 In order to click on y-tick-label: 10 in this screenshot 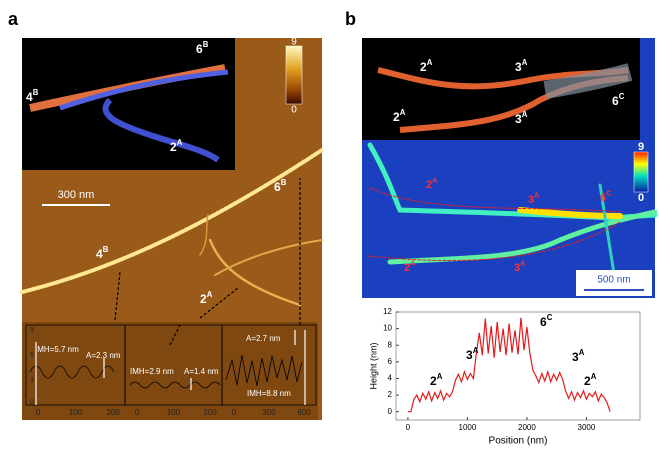, I will do `click(387, 328)`.